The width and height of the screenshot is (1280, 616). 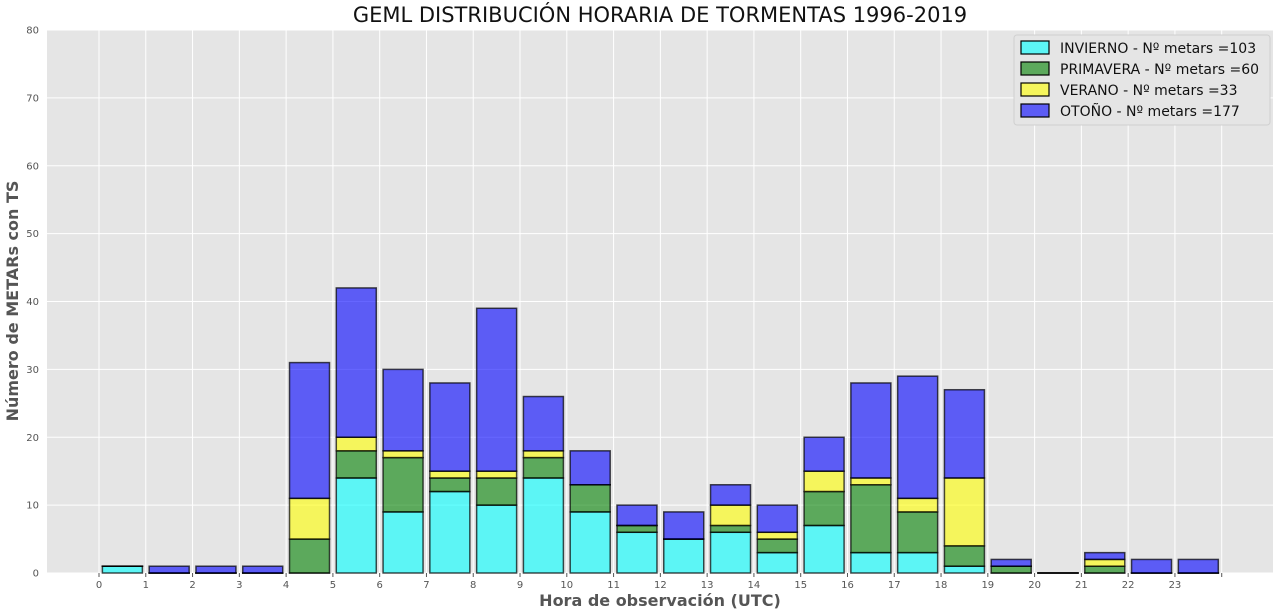 I want to click on x-tick-label: 0, so click(x=99, y=585).